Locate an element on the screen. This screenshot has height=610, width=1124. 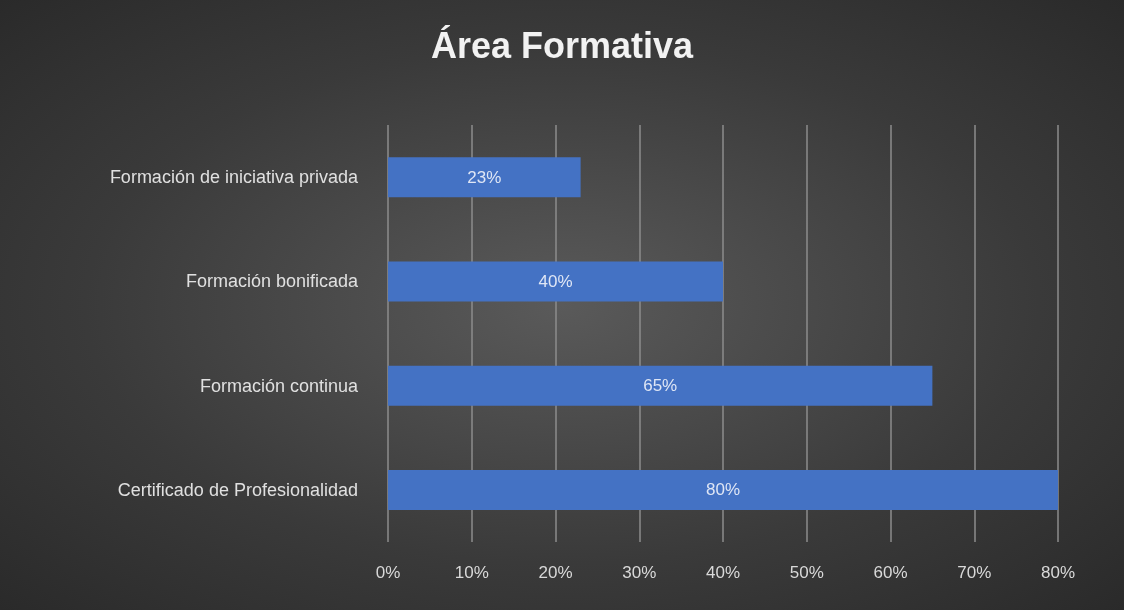
data-label: 23% is located at coordinates (484, 177).